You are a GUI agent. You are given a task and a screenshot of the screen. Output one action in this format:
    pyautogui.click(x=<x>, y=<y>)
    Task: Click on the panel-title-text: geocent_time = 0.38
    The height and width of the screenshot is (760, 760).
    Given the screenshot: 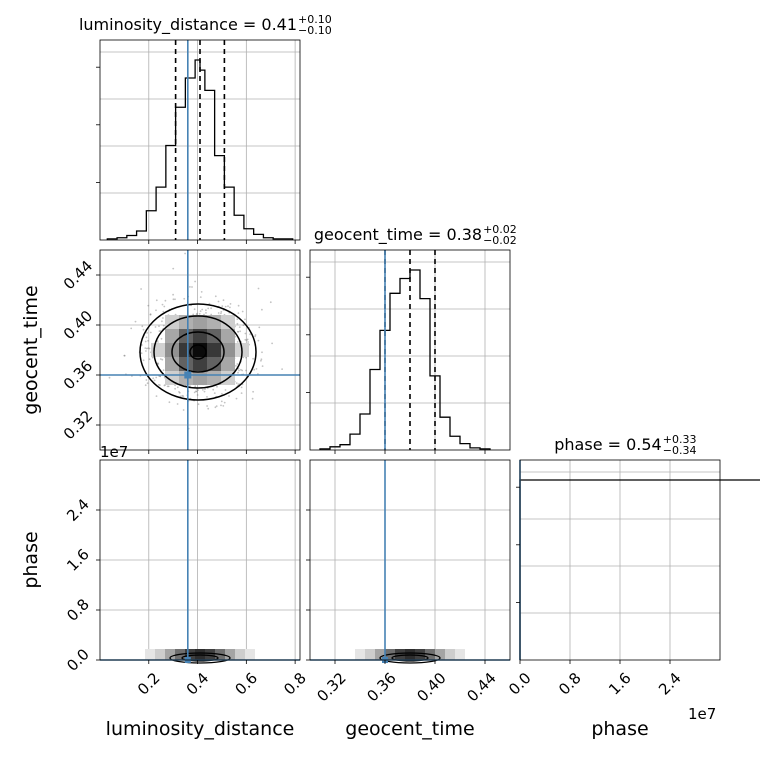 What is the action you would take?
    pyautogui.click(x=398, y=235)
    